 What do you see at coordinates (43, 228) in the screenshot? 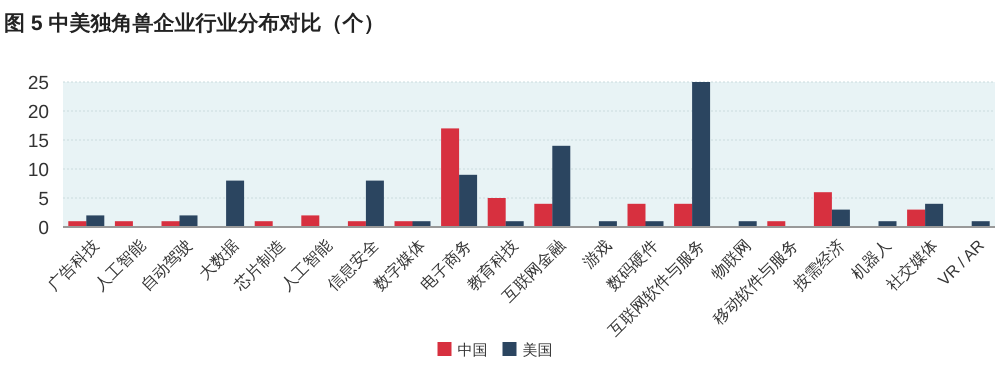
I see `y-tick-label: 0` at bounding box center [43, 228].